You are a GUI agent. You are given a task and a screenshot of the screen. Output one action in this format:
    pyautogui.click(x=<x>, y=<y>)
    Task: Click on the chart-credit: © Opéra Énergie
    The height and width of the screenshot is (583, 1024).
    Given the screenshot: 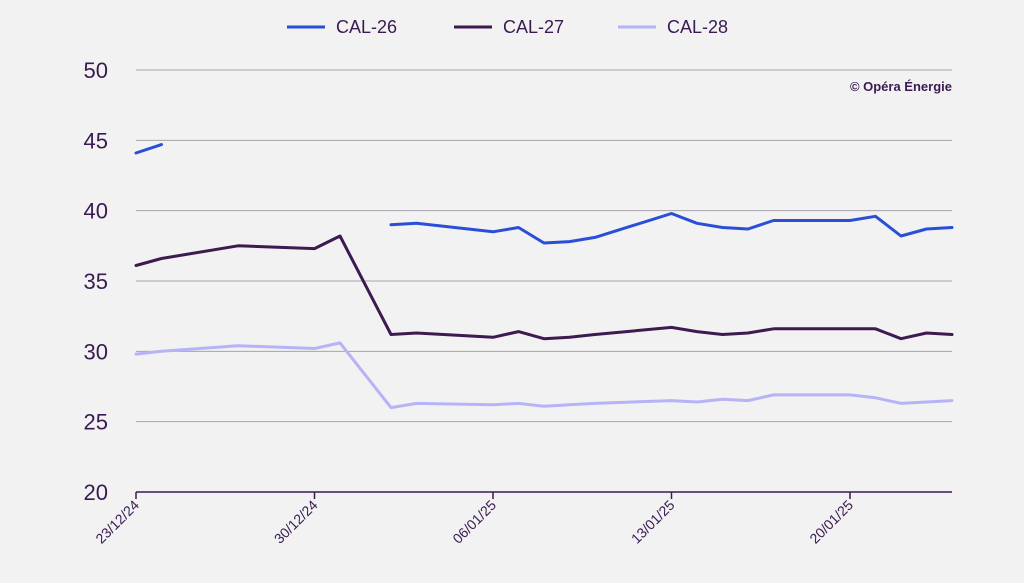 What is the action you would take?
    pyautogui.click(x=901, y=86)
    